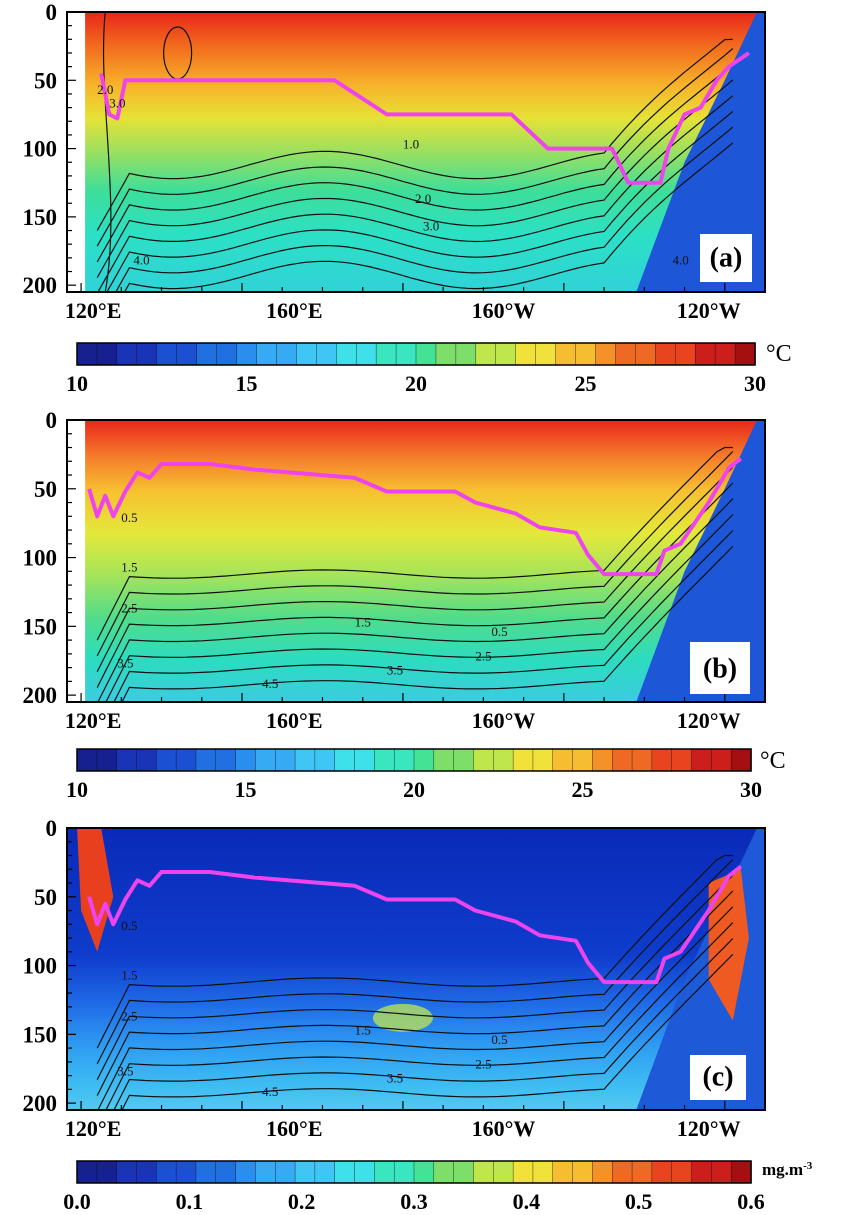  What do you see at coordinates (105, 89) in the screenshot?
I see `contour-label: 2.0` at bounding box center [105, 89].